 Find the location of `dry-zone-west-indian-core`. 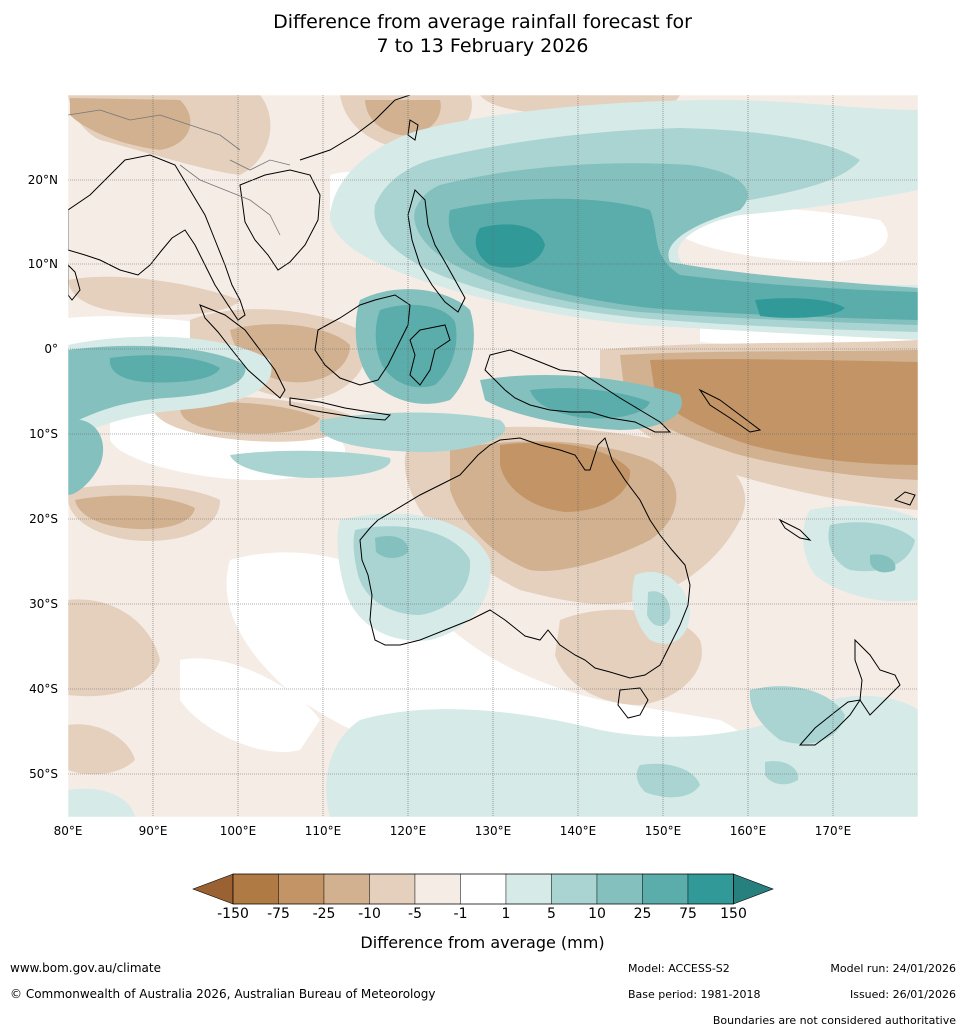

dry-zone-west-indian-core is located at coordinates (135, 512).